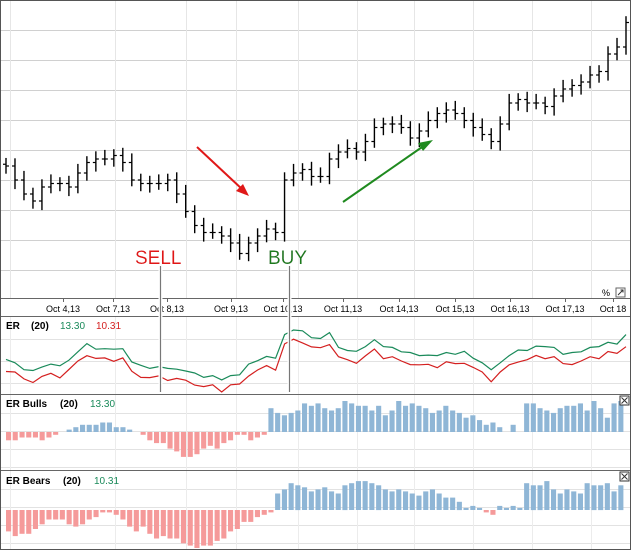 Image resolution: width=631 pixels, height=550 pixels. Describe the element at coordinates (315, 514) in the screenshot. I see `er-bears-histogram` at that location.